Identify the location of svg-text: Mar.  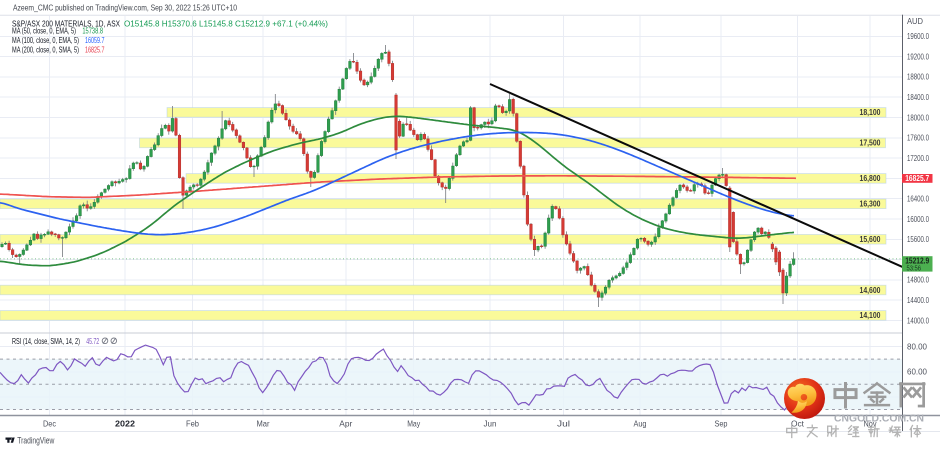
(263, 424).